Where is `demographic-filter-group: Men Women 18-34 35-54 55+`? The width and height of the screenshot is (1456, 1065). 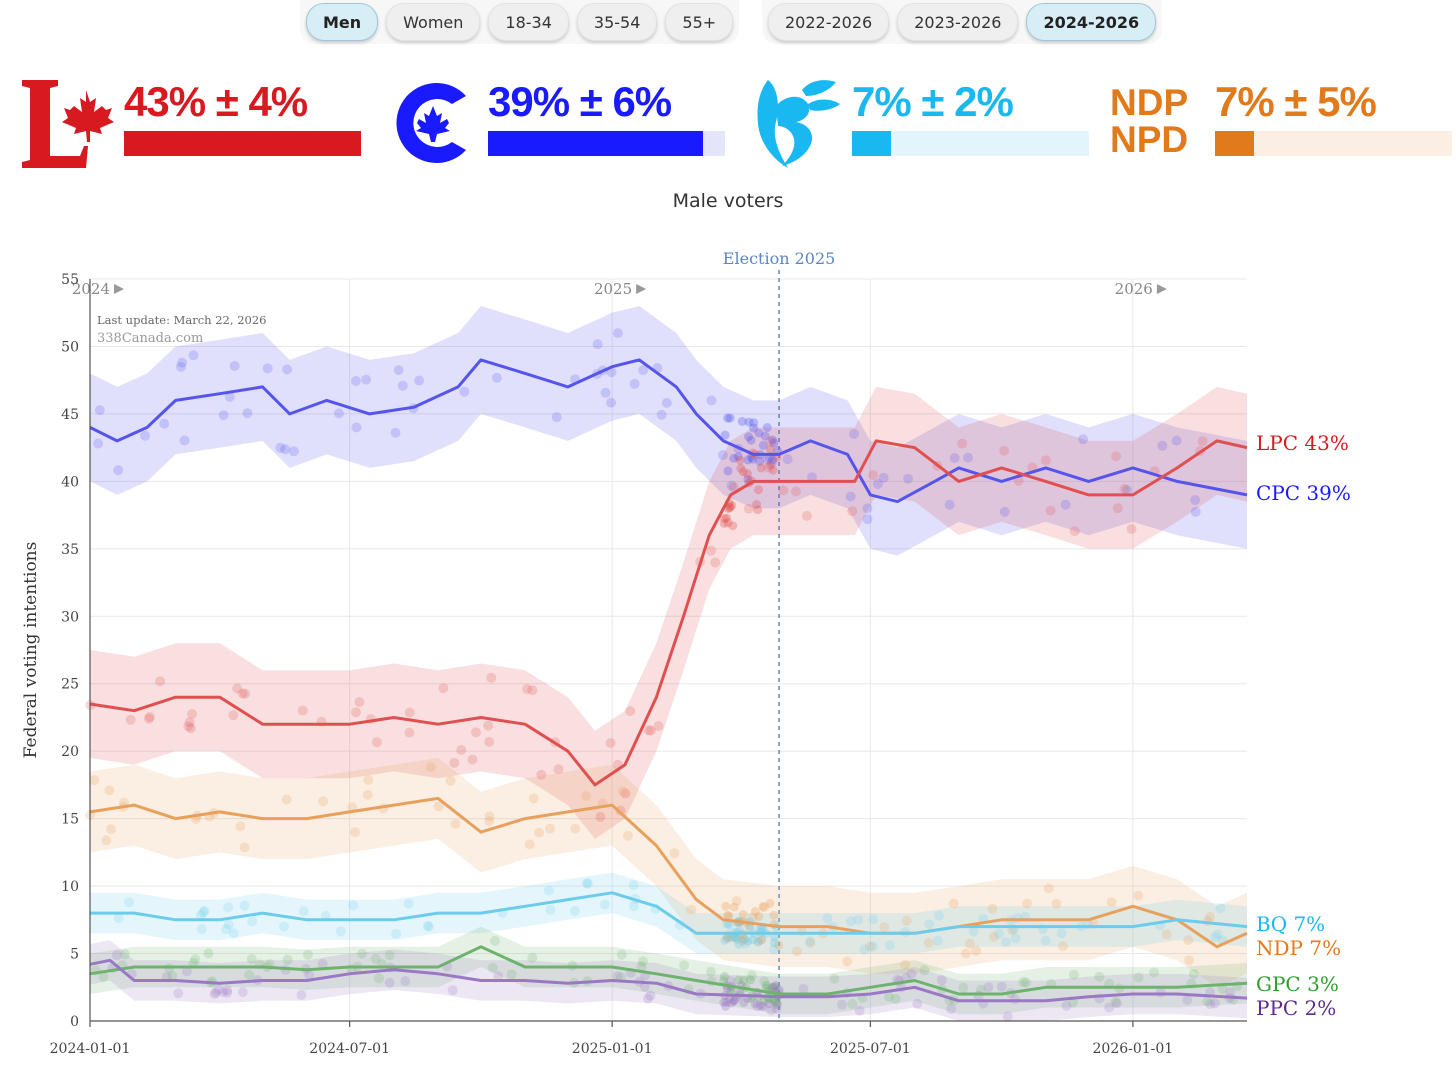
demographic-filter-group: Men Women 18-34 35-54 55+ is located at coordinates (520, 22).